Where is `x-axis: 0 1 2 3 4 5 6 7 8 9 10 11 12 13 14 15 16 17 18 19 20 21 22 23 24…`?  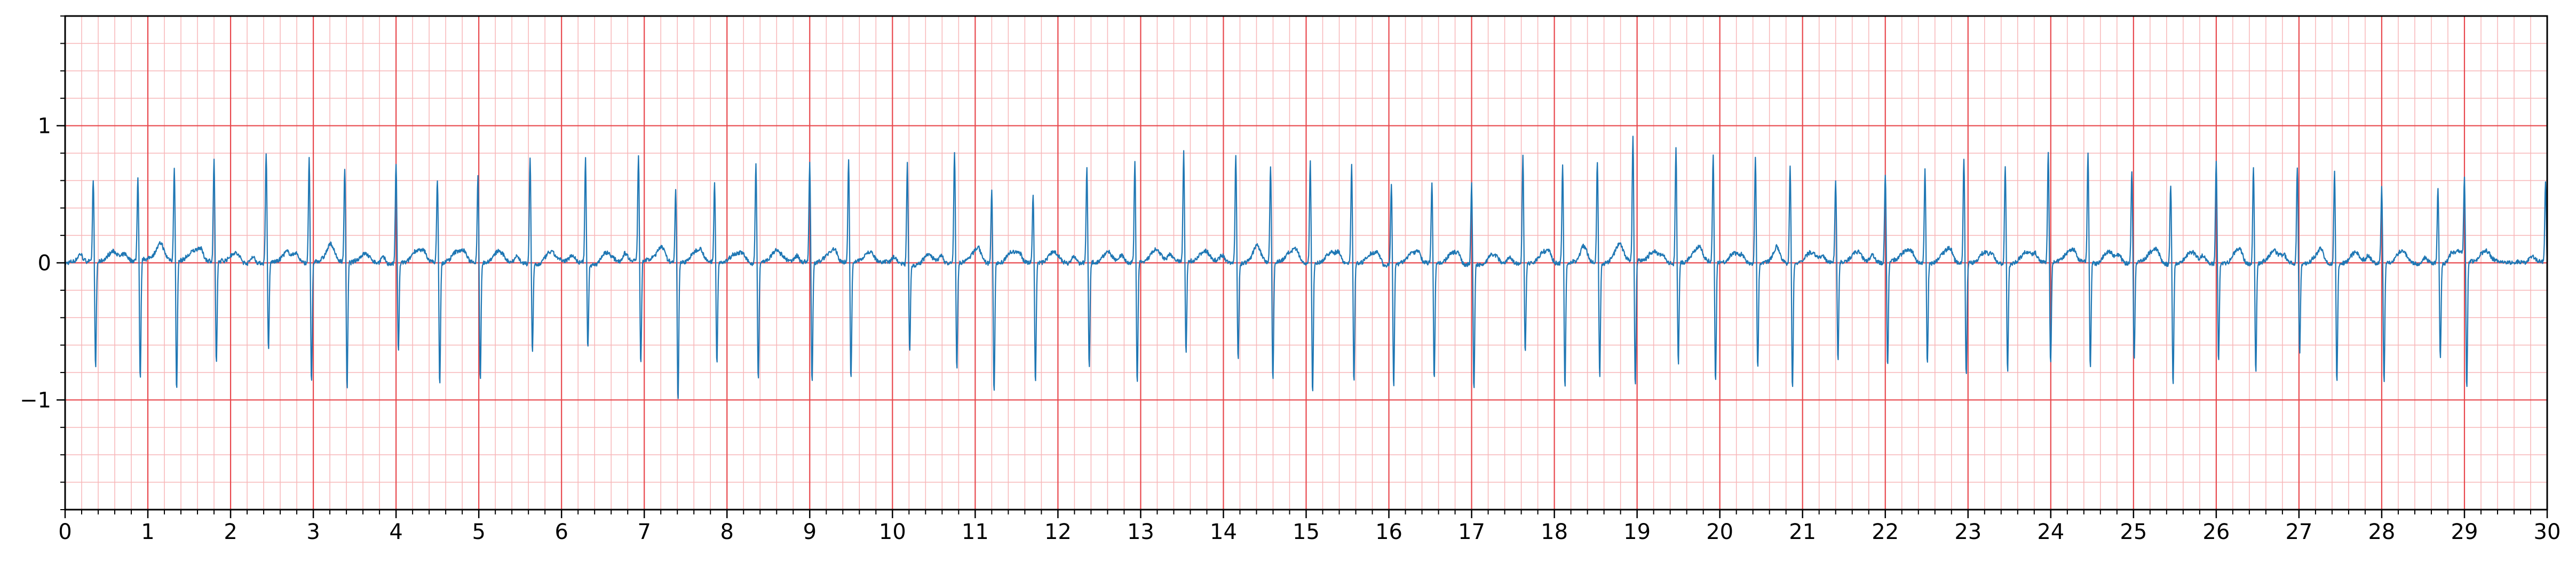
x-axis: 0 1 2 3 4 5 6 7 8 9 10 11 12 13 14 15 16 17 18 19 20 21 22 23 24… is located at coordinates (1309, 527).